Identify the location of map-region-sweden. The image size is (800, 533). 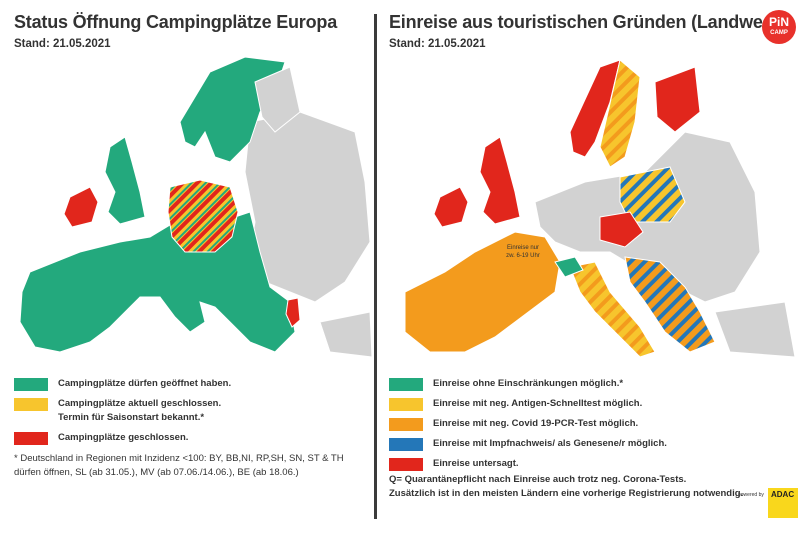
(620, 113).